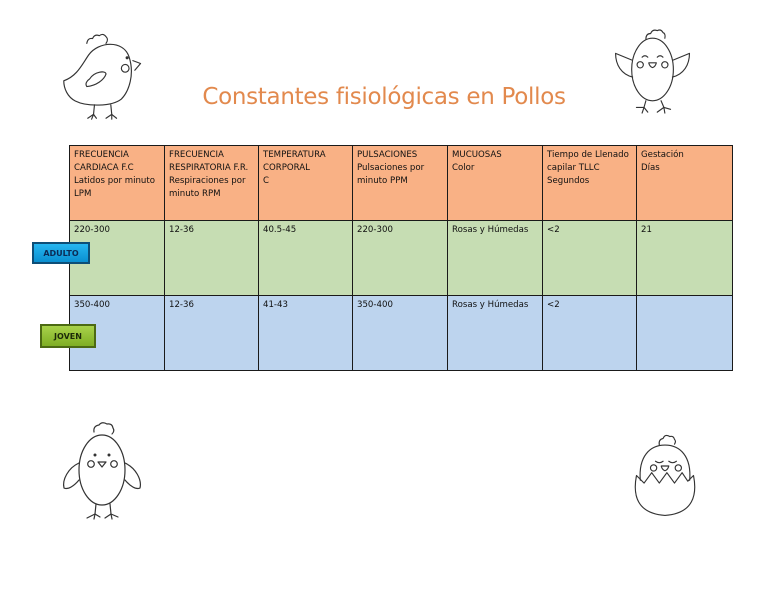 Image resolution: width=768 pixels, height=594 pixels. I want to click on cell-young-capillary-refill: <2, so click(589, 333).